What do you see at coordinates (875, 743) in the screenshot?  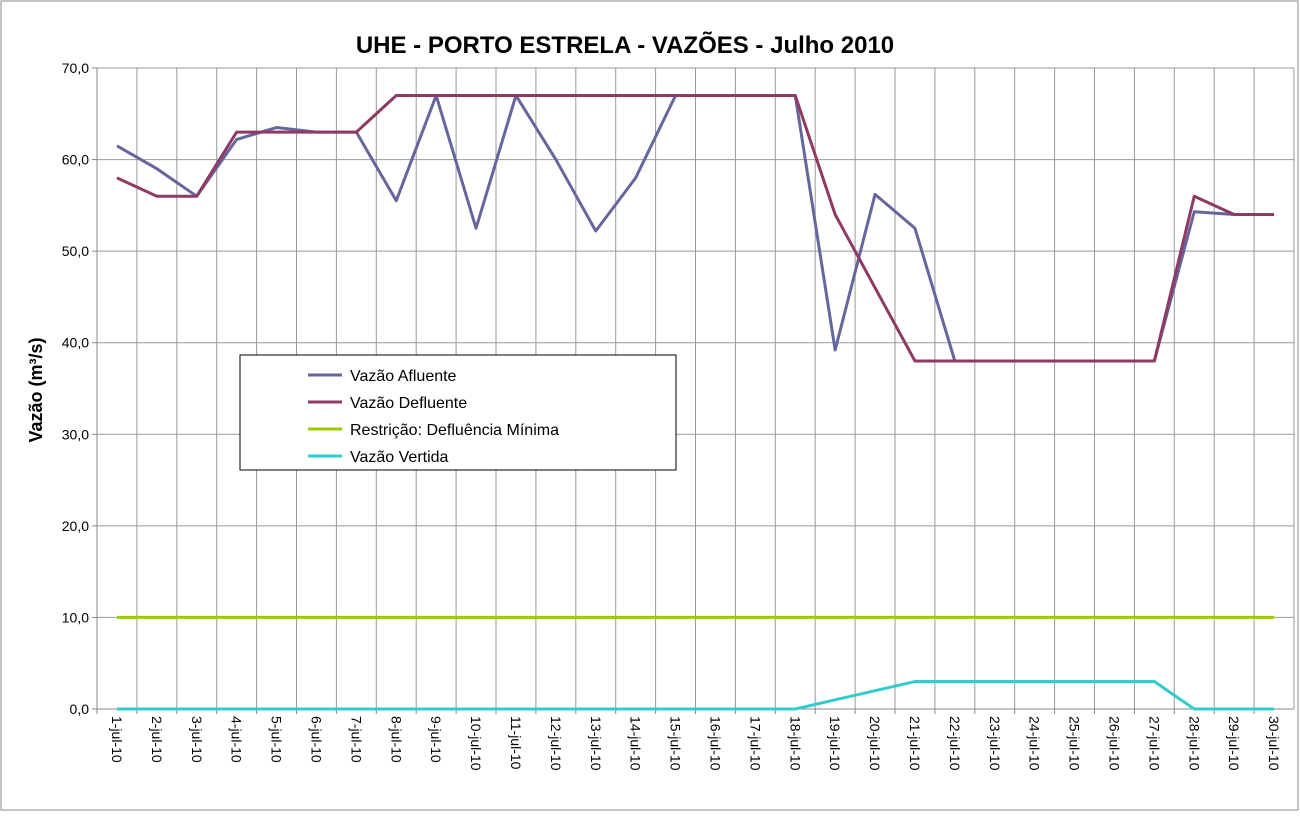 I see `x-tick-label: 20-jul-10` at bounding box center [875, 743].